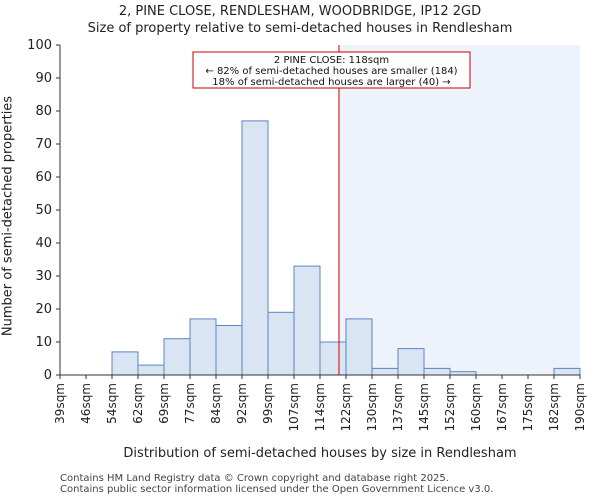 This screenshot has width=600, height=500. What do you see at coordinates (437, 371) in the screenshot?
I see `bar-145sqm` at bounding box center [437, 371].